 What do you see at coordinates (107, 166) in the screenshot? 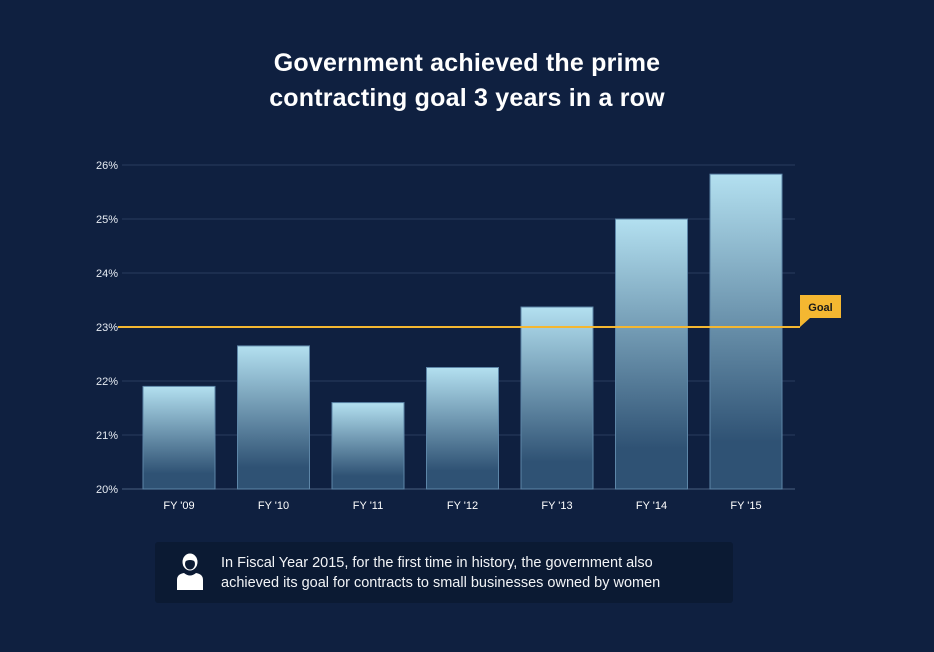
I see `y-tick-label: 26%` at bounding box center [107, 166].